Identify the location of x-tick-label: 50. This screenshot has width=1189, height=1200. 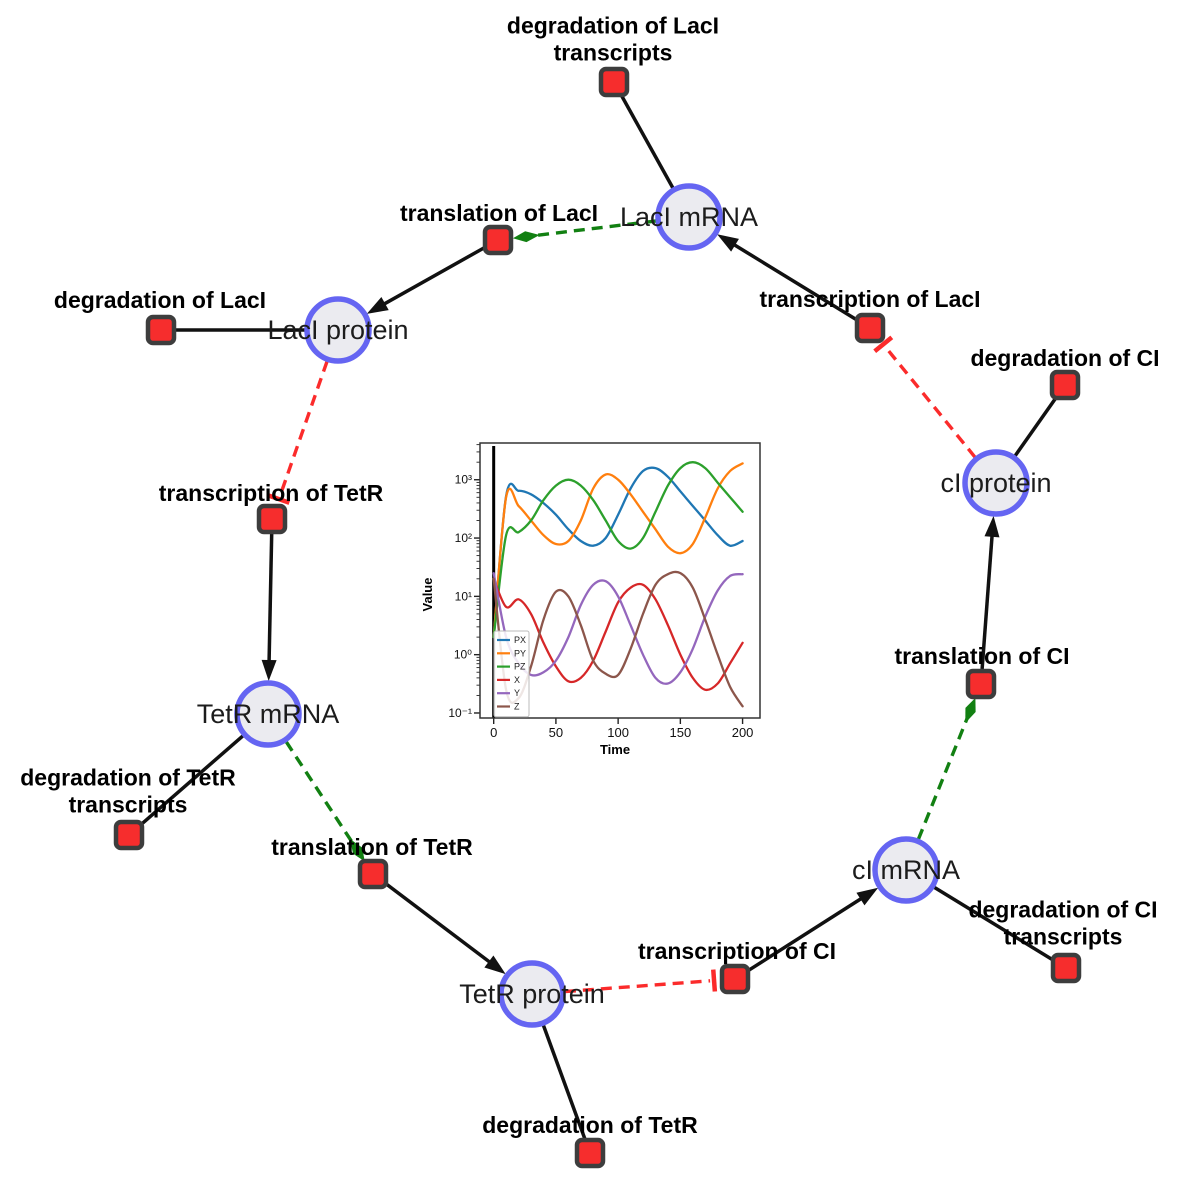
(556, 732).